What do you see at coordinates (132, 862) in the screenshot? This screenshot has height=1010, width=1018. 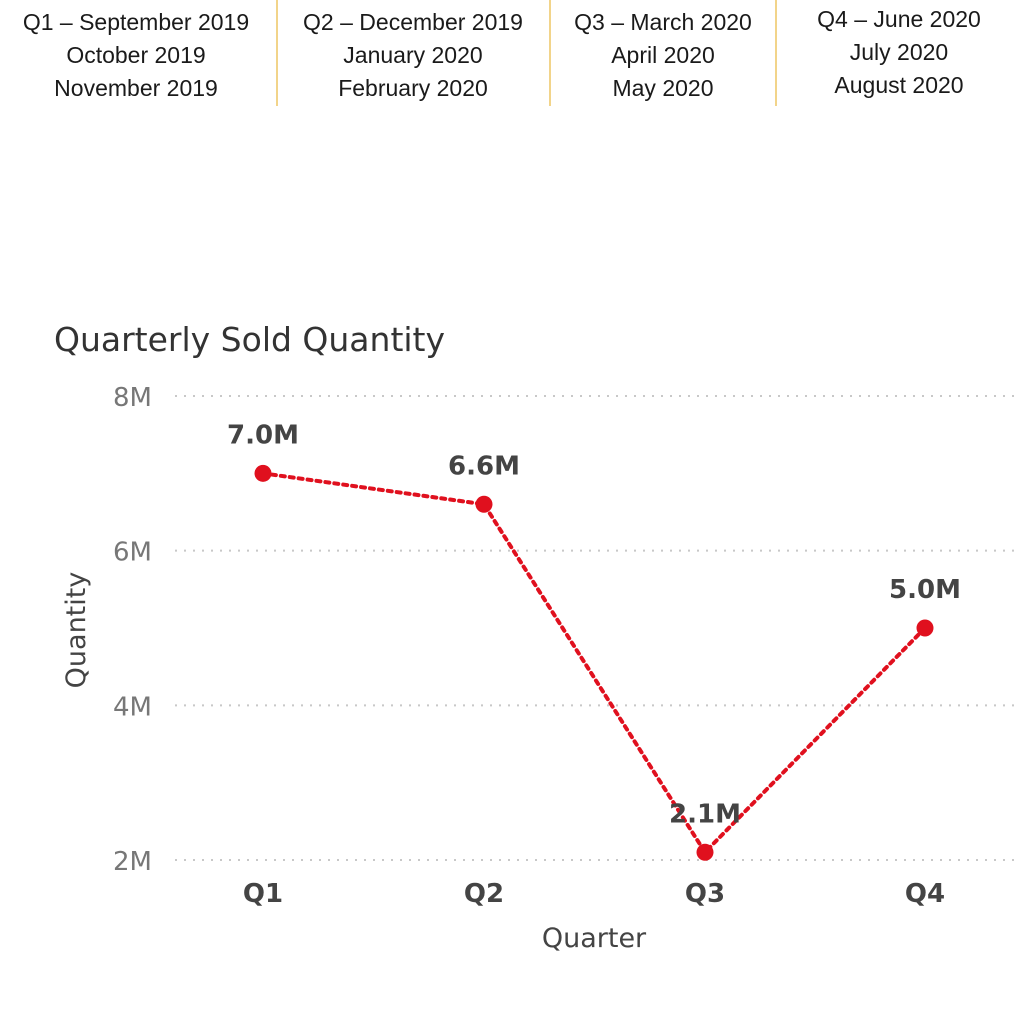 I see `y-tick-label: 2M` at bounding box center [132, 862].